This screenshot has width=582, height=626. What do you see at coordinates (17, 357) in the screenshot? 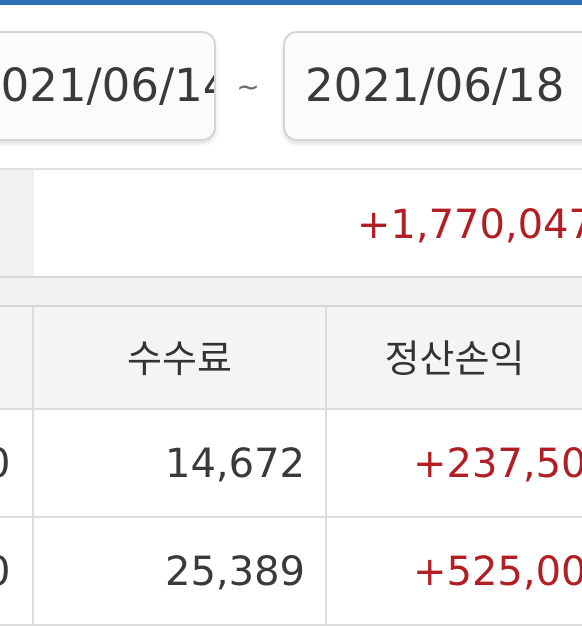
I see `column-header-prev` at bounding box center [17, 357].